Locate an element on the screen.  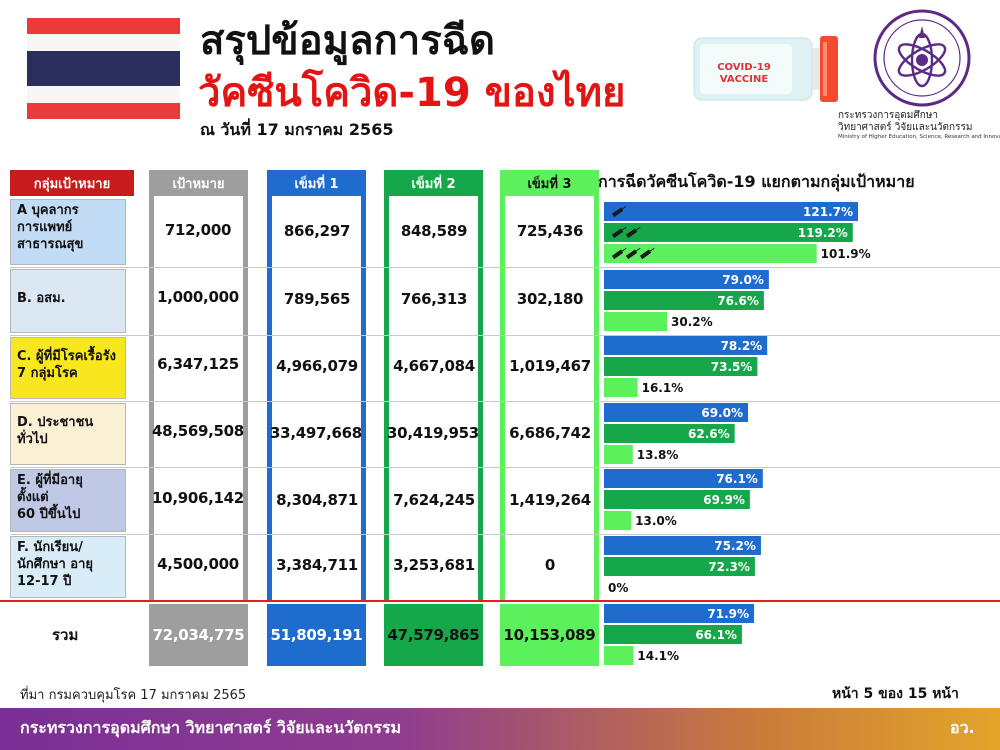
bar-E-series1: 76.1% is located at coordinates (683, 478).